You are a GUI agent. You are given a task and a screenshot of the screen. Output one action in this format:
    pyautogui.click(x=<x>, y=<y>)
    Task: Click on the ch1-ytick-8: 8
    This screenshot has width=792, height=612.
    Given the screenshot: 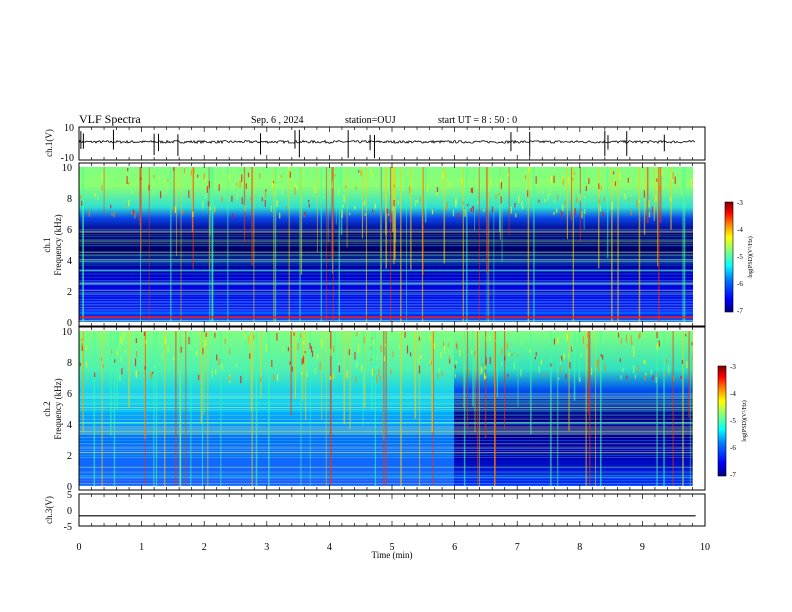 What is the action you would take?
    pyautogui.click(x=69, y=199)
    